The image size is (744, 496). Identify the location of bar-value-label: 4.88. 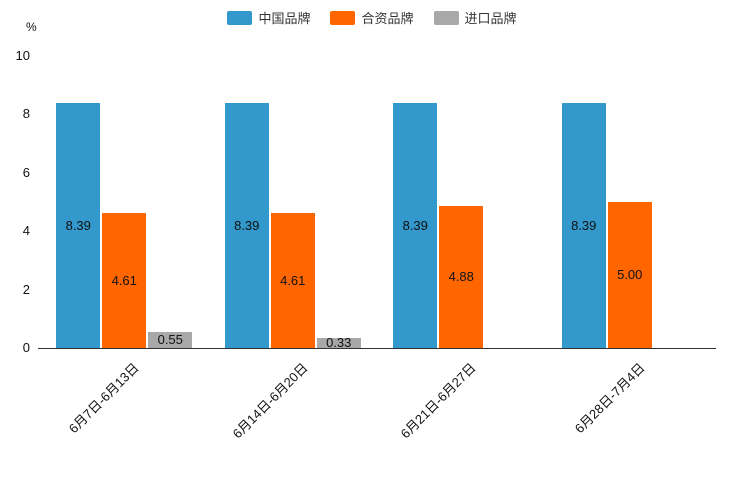
(461, 276).